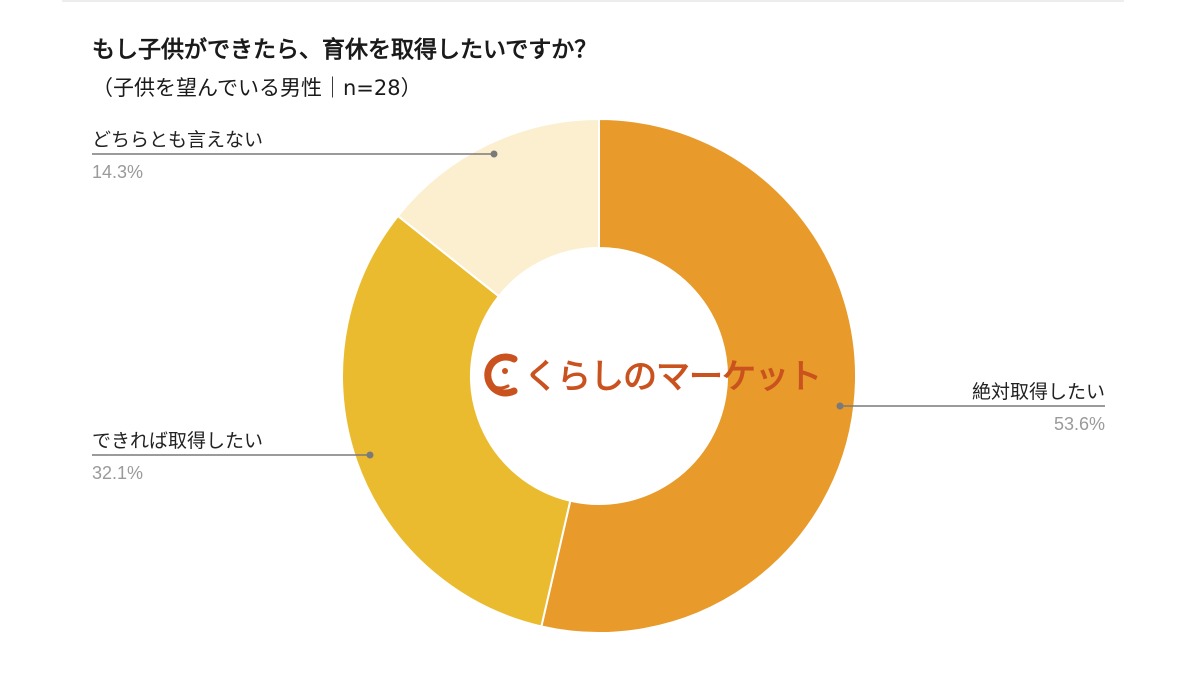 This screenshot has width=1200, height=679. Describe the element at coordinates (177, 140) in the screenshot. I see `slice-label-3: どちらとも言えない` at that location.